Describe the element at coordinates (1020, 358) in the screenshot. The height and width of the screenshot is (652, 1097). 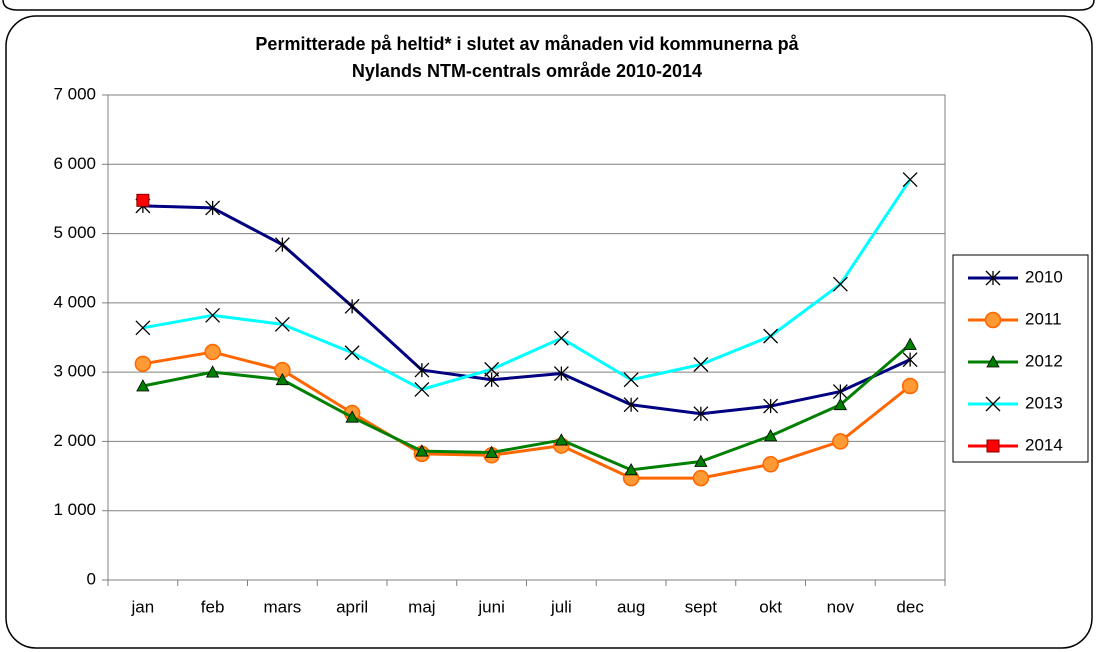
I see `legend-box` at that location.